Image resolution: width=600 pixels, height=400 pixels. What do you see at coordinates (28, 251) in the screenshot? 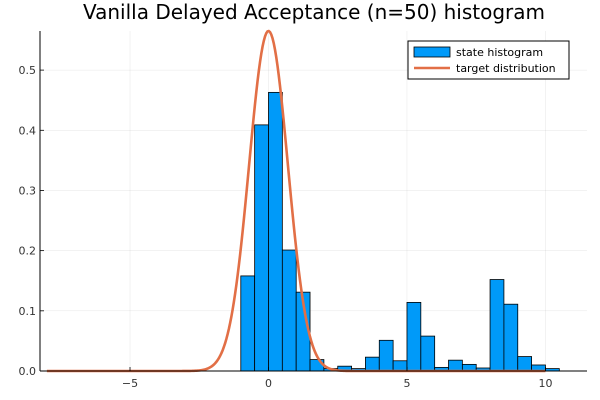
I see `y-tick-label: 0.2` at bounding box center [28, 251].